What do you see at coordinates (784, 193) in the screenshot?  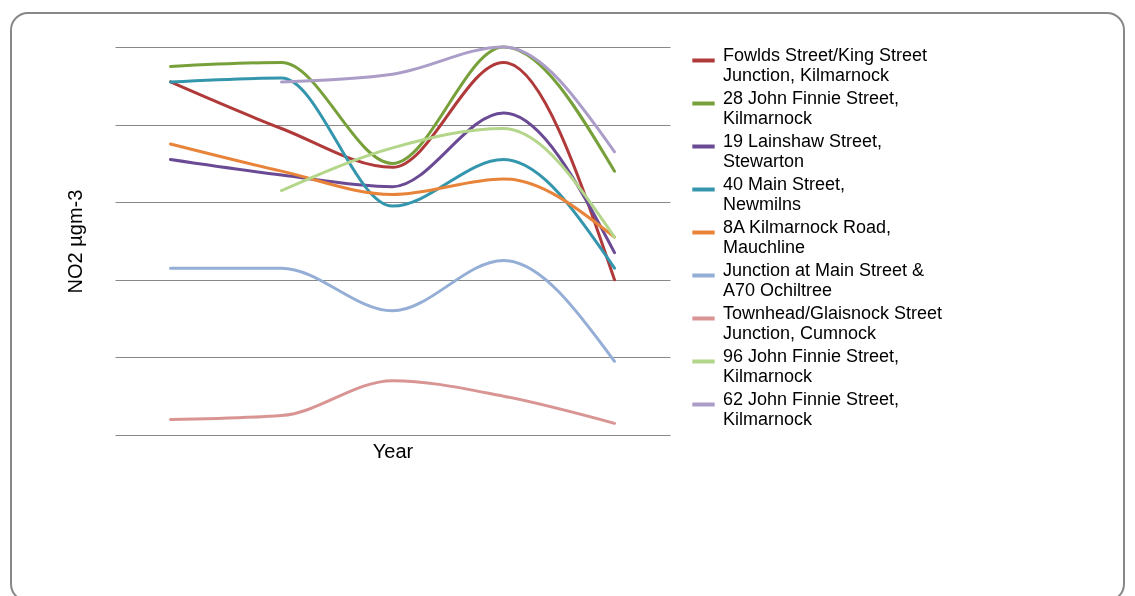 I see `legend-label: 40 Main Street, Newmilns` at bounding box center [784, 193].